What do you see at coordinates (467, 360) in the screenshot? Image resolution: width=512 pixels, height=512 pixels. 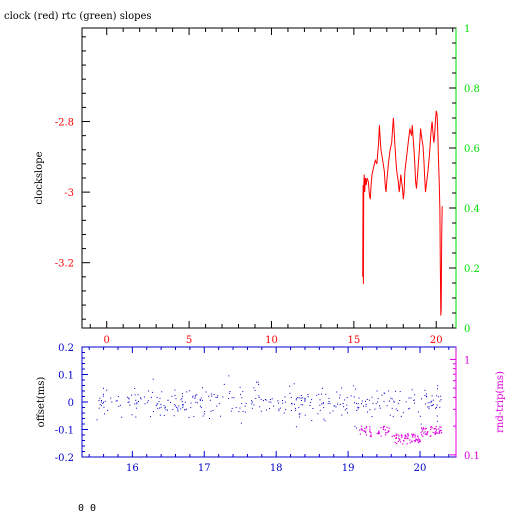 I see `bottom-y2-tick-label: 1` at bounding box center [467, 360].